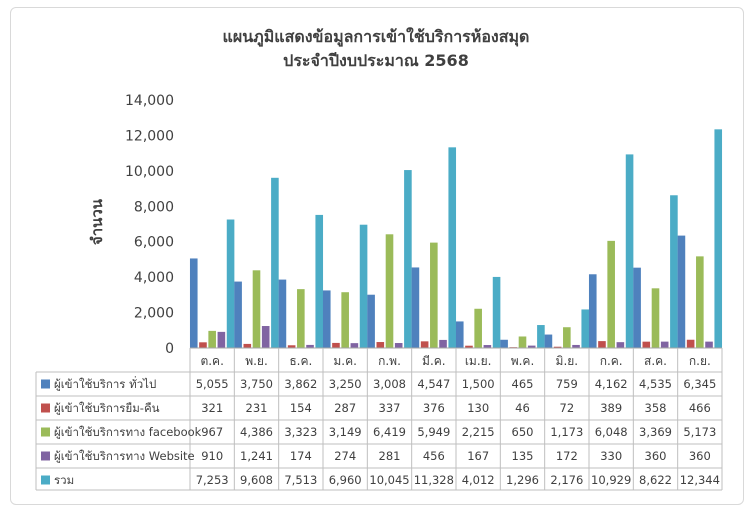  What do you see at coordinates (45, 384) in the screenshot?
I see `legend-swatch` at bounding box center [45, 384].